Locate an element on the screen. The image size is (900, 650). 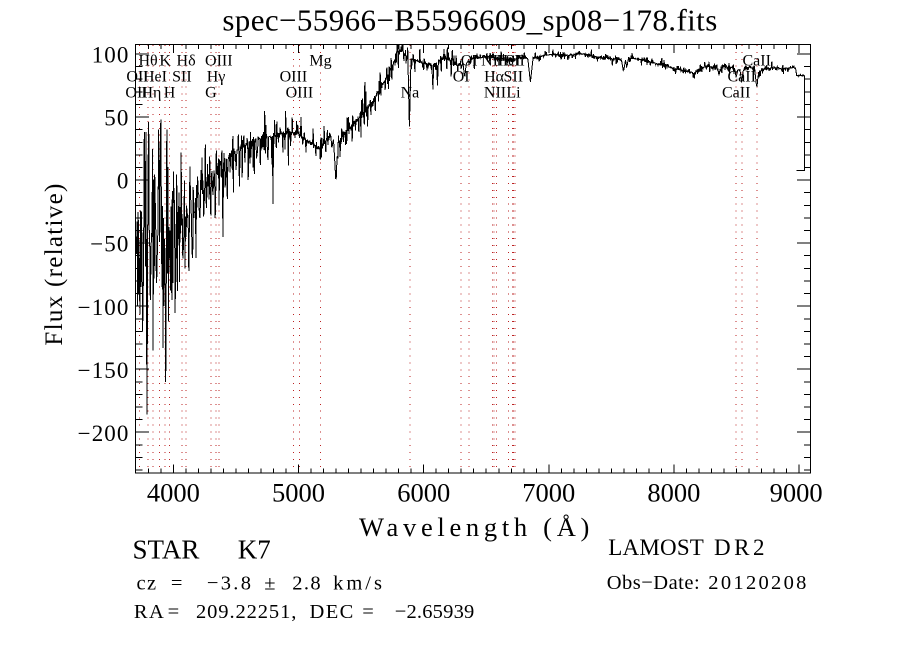
svg-text: 8000 is located at coordinates (673, 493).